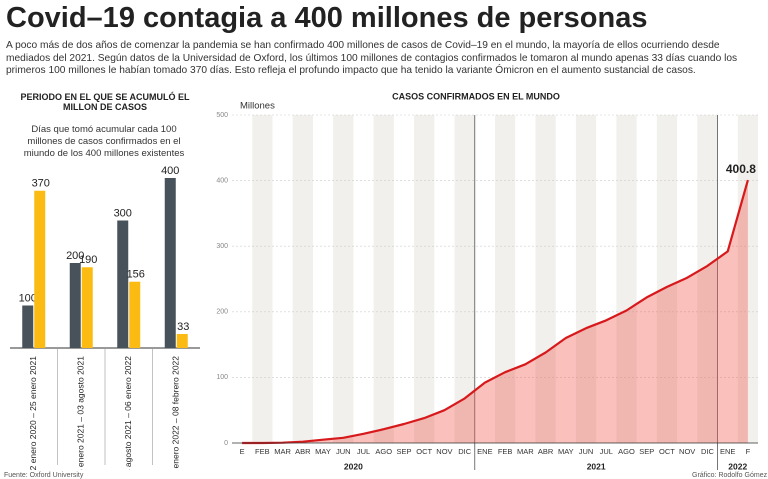 Image resolution: width=768 pixels, height=479 pixels. What do you see at coordinates (353, 465) in the screenshot?
I see `year-label: 2020` at bounding box center [353, 465].